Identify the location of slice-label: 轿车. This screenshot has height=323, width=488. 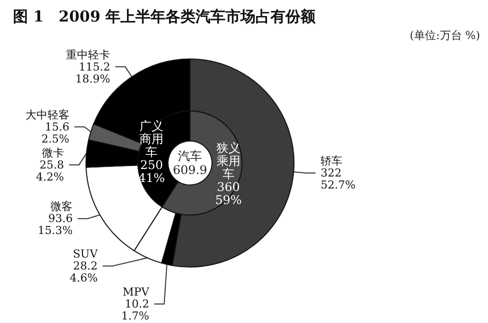
(331, 161).